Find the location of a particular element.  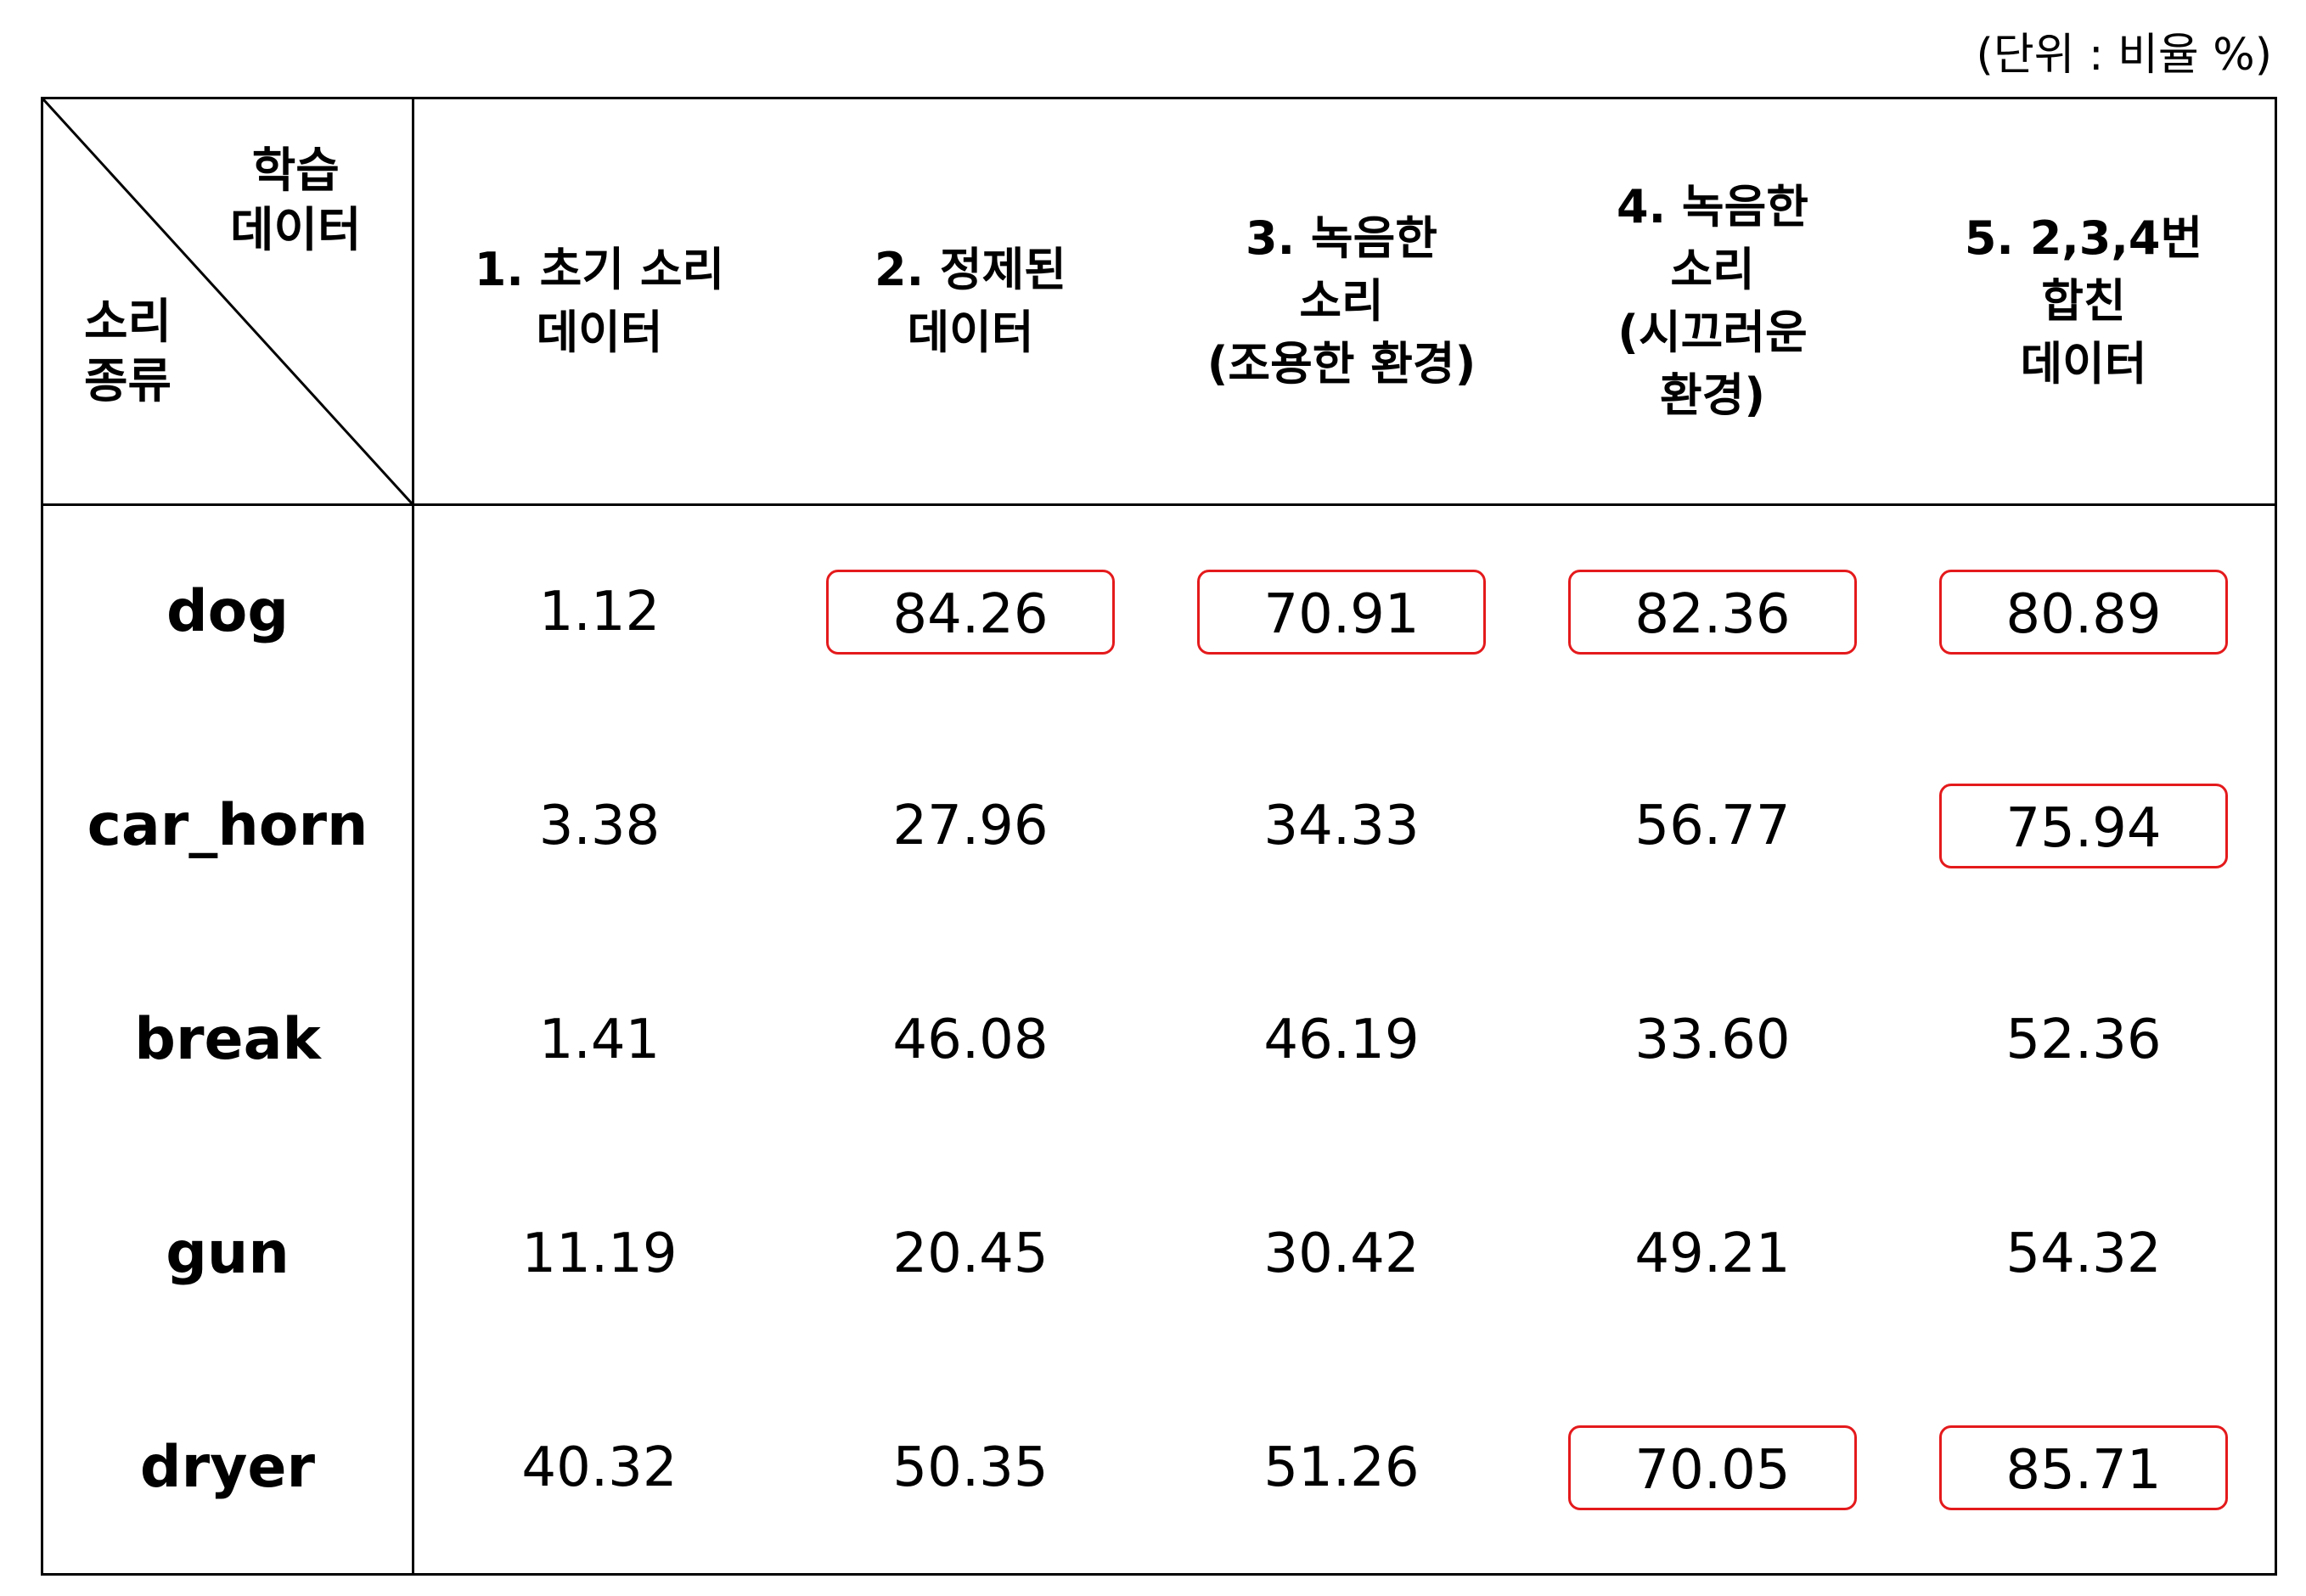

value-cell: 30.42 is located at coordinates (1341, 1253).